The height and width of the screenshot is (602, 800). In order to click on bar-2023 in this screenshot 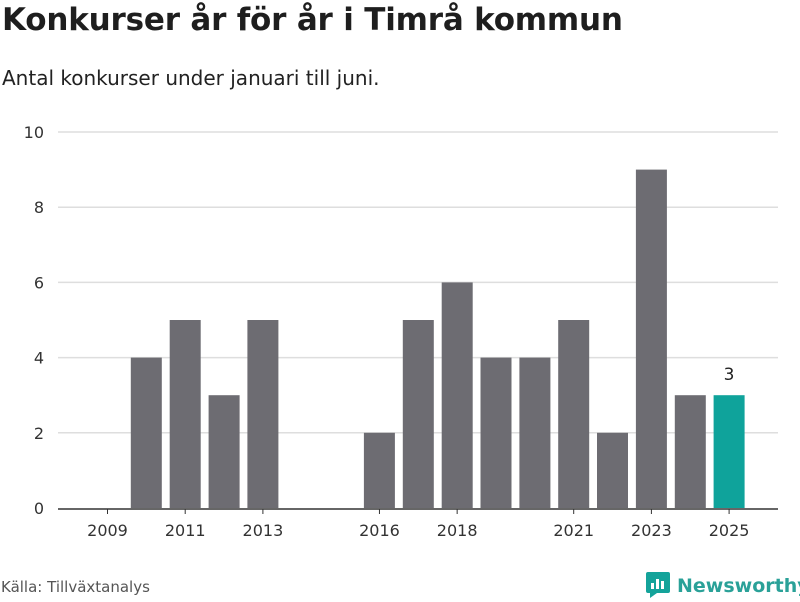, I will do `click(651, 338)`.